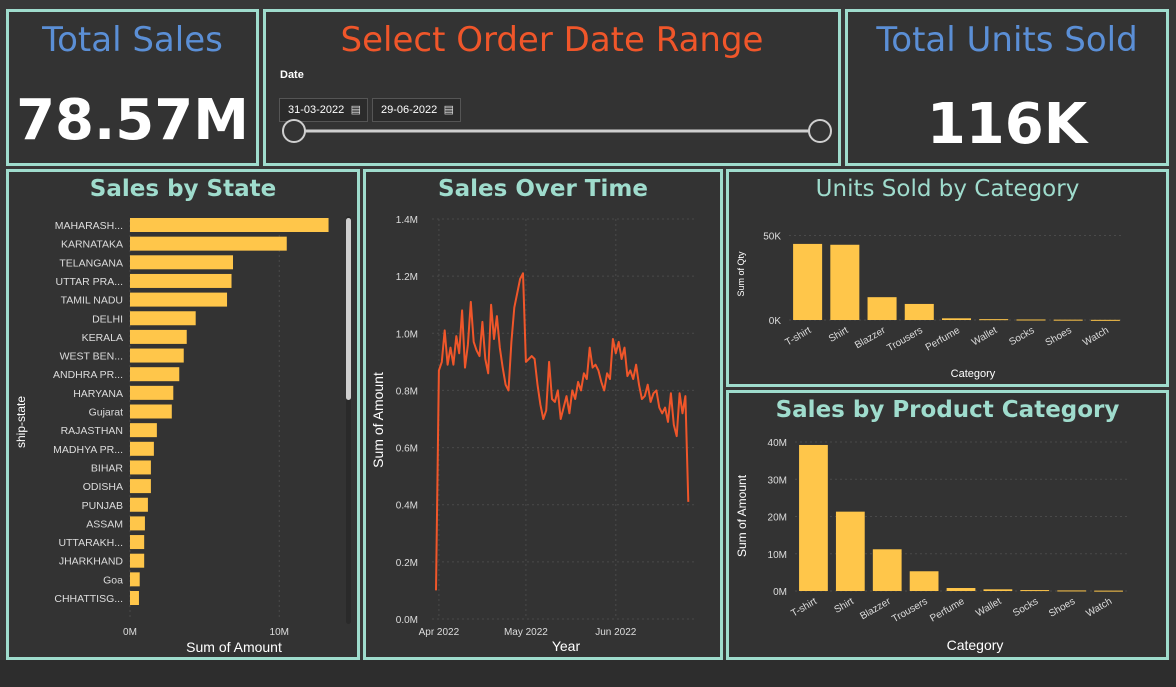  Describe the element at coordinates (777, 555) in the screenshot. I see `y-tick-label: 10M` at that location.